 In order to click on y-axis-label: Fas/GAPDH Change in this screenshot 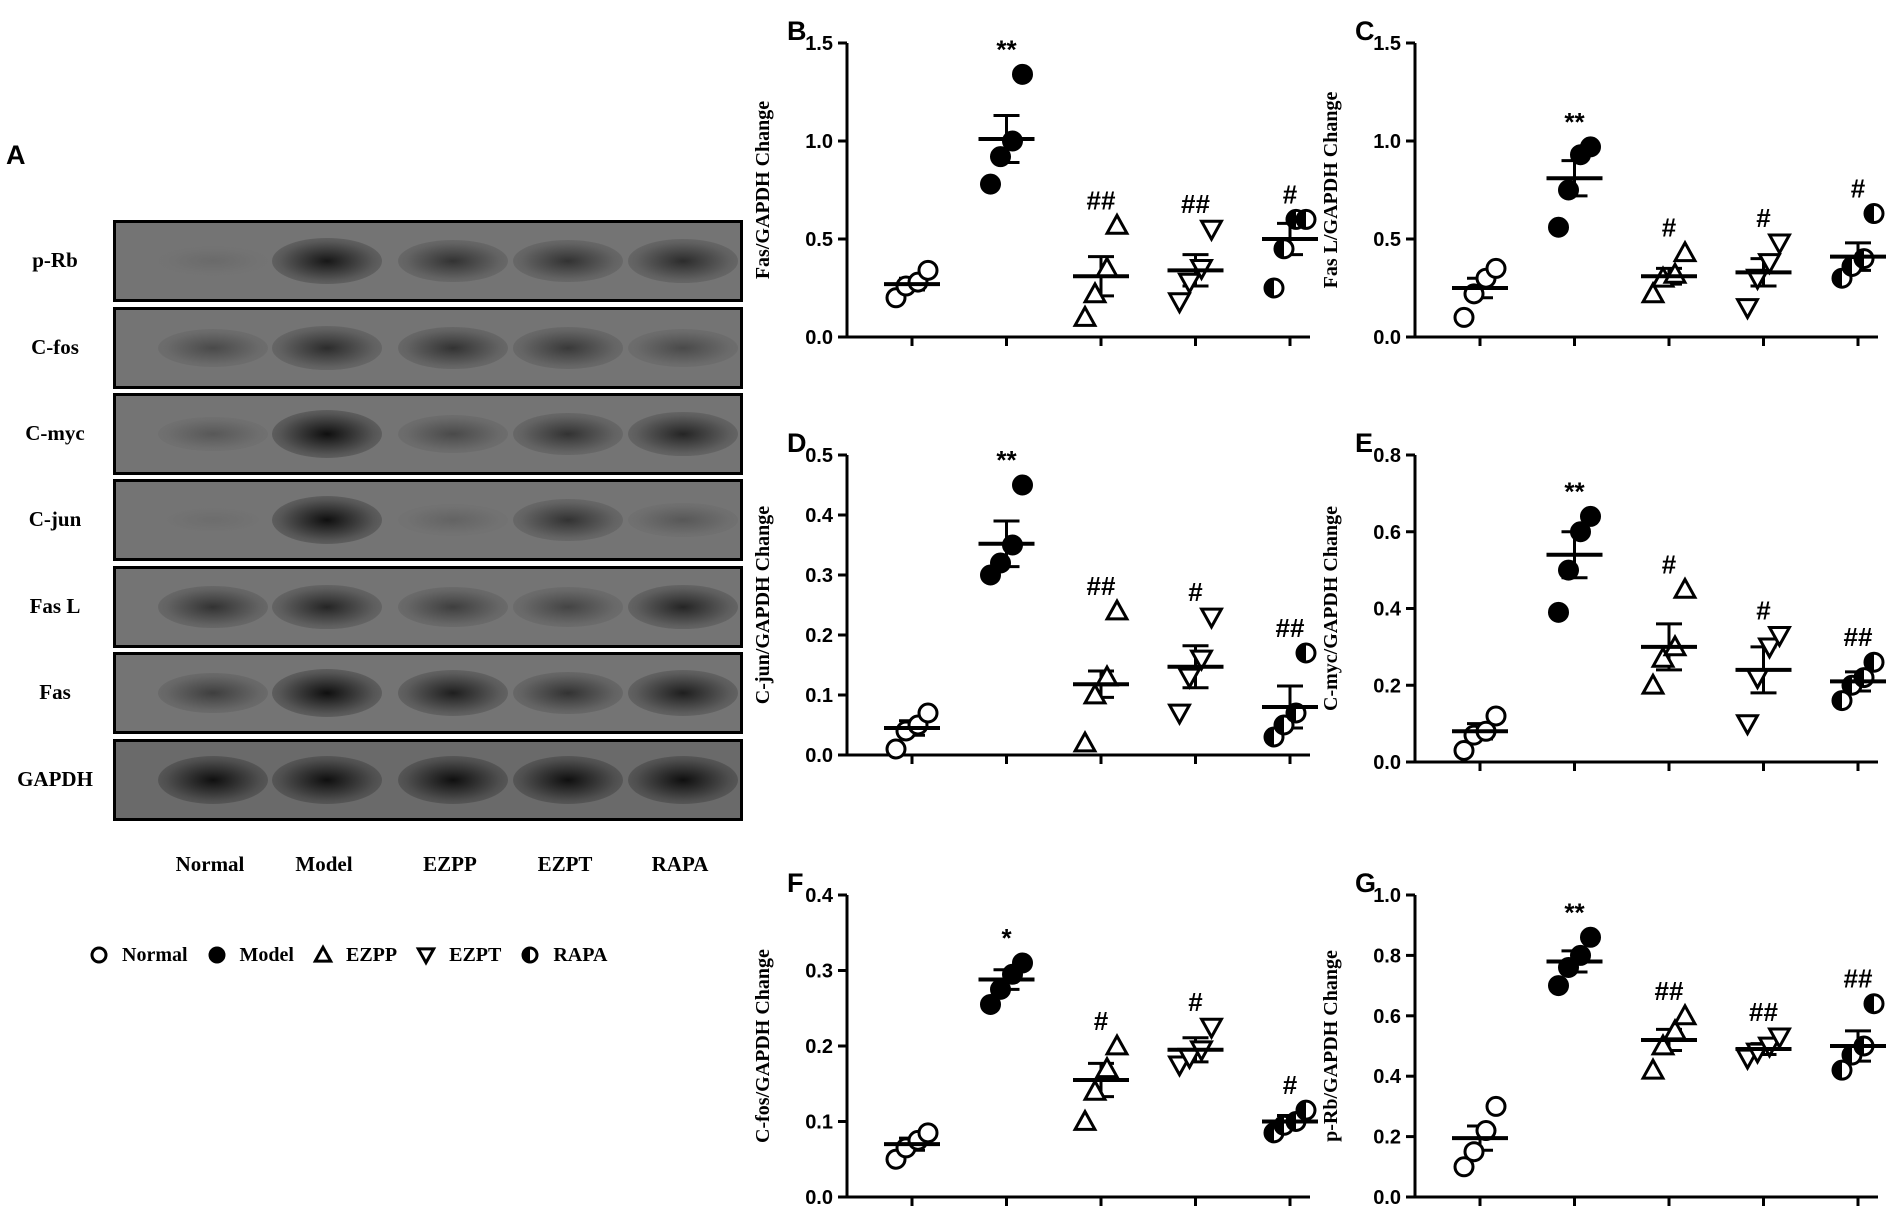, I will do `click(763, 190)`.